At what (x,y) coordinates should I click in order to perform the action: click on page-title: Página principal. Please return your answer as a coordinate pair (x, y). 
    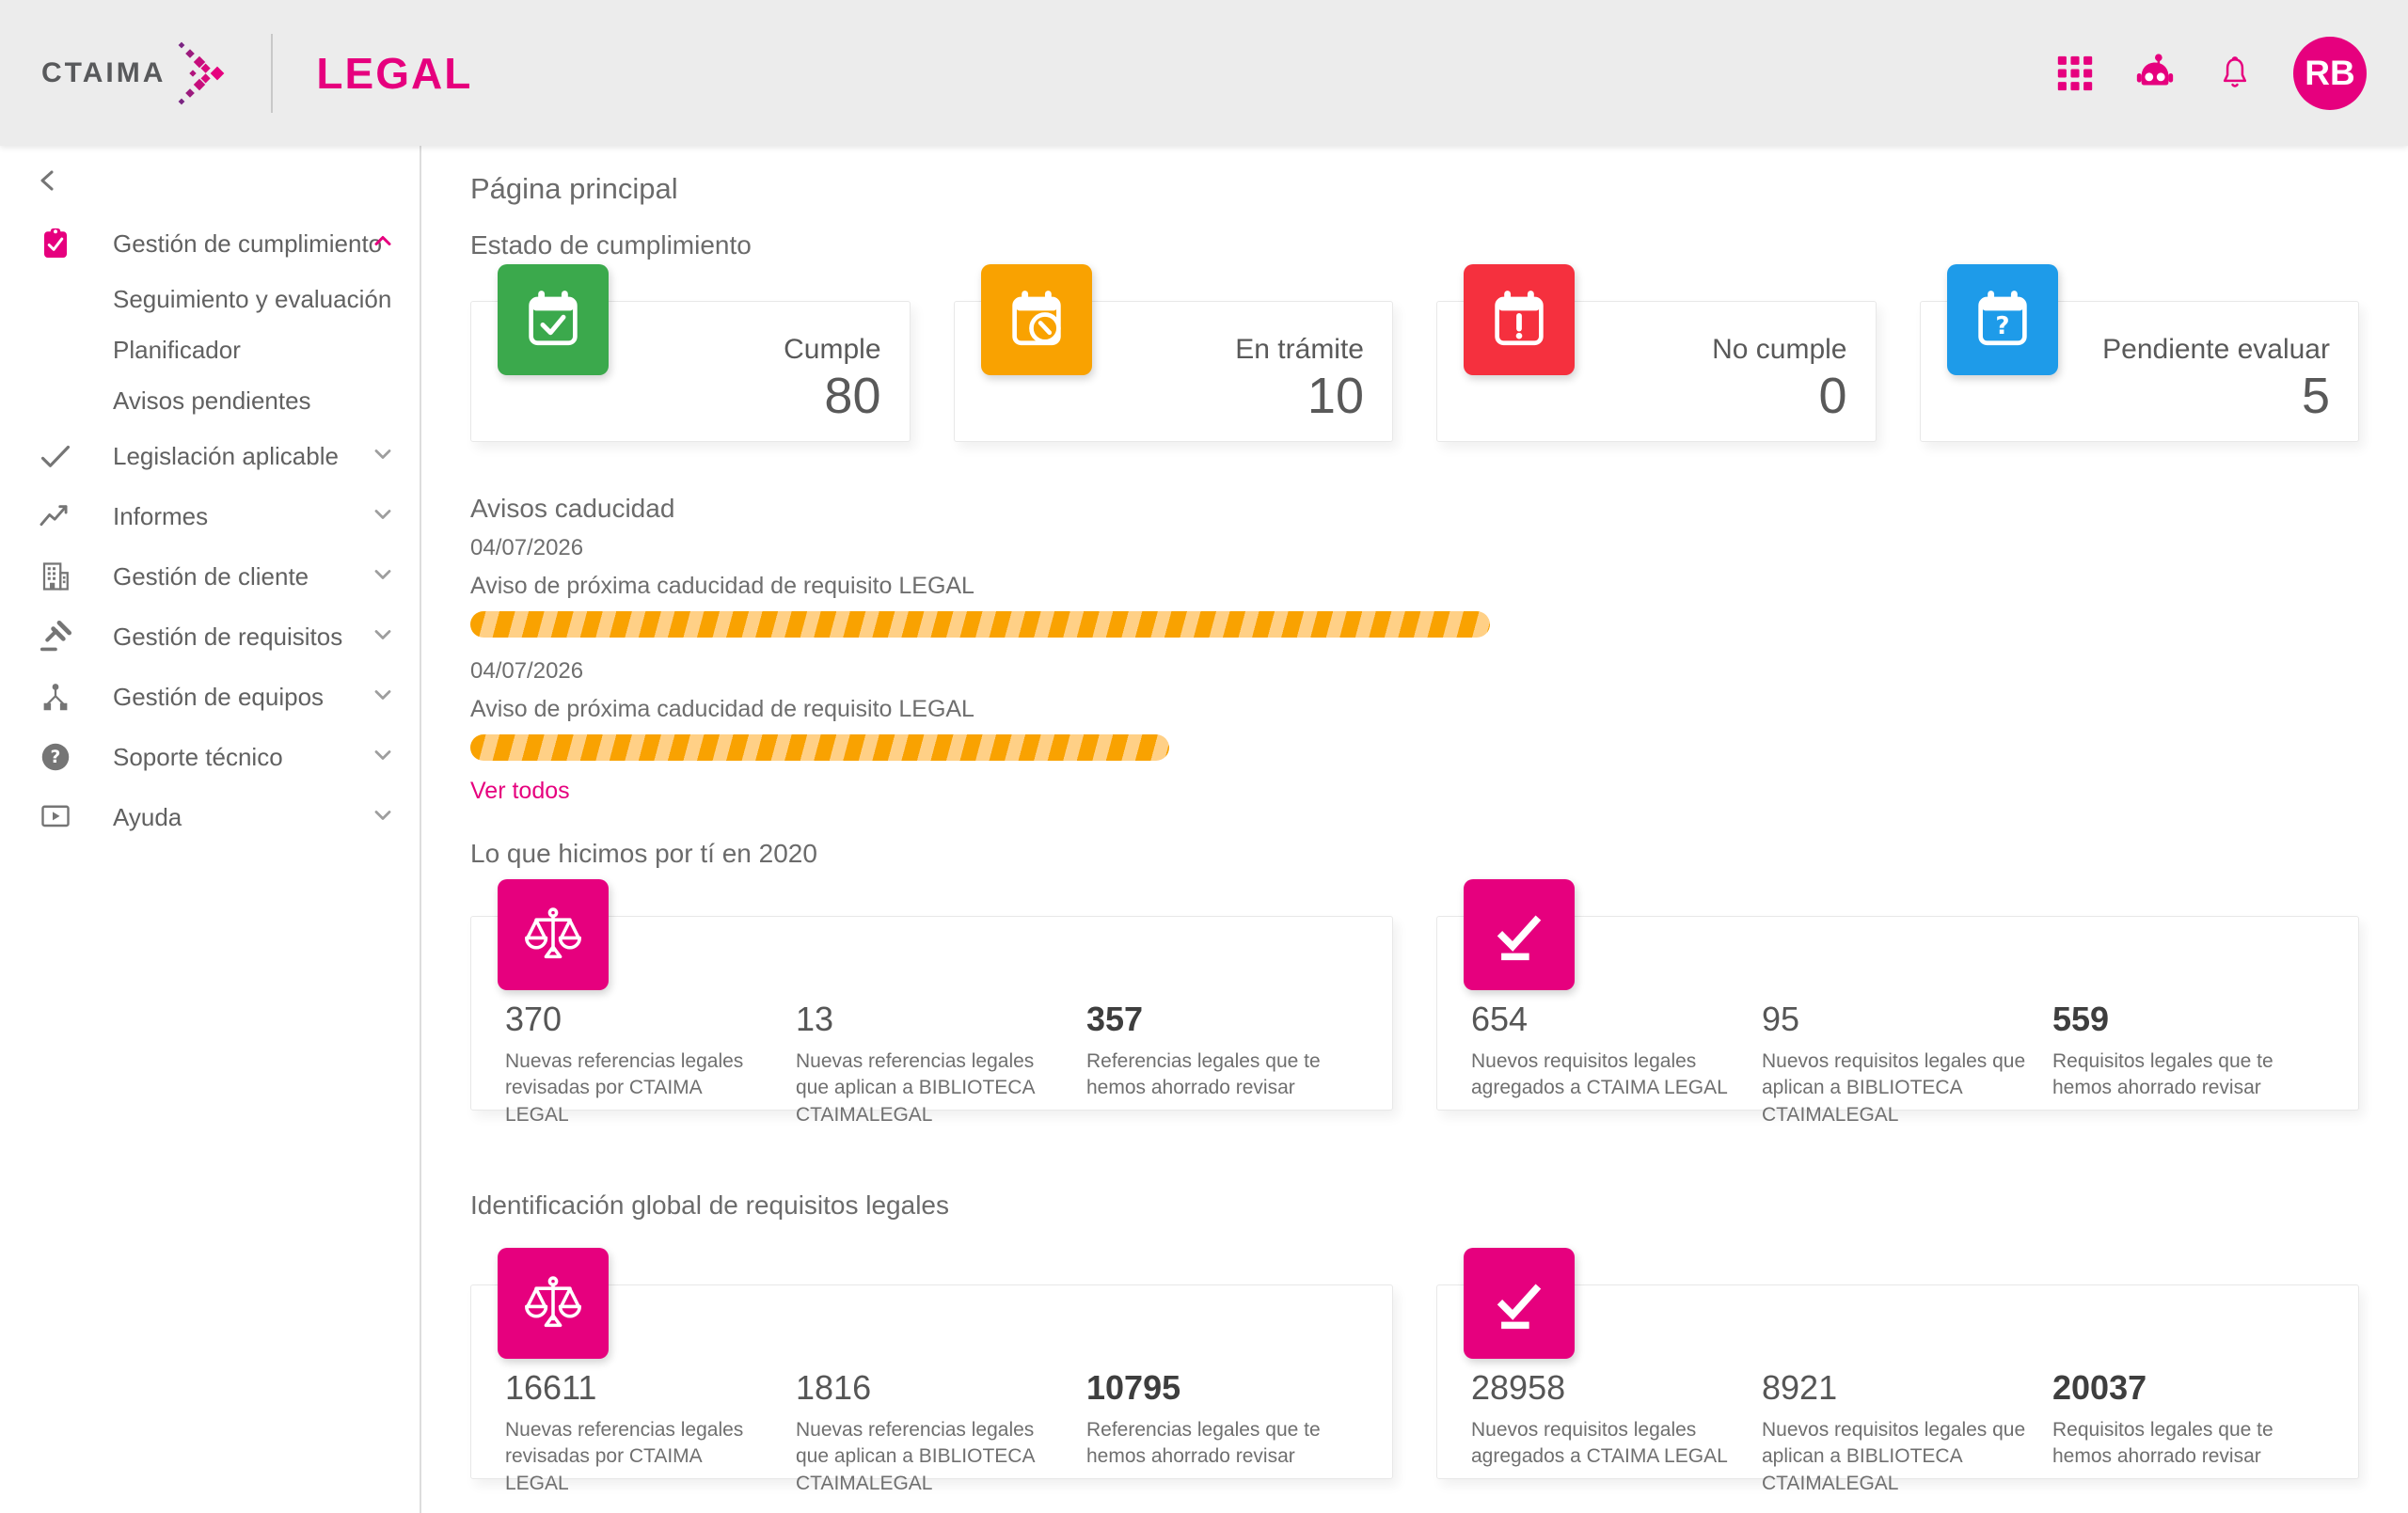
    Looking at the image, I should click on (574, 188).